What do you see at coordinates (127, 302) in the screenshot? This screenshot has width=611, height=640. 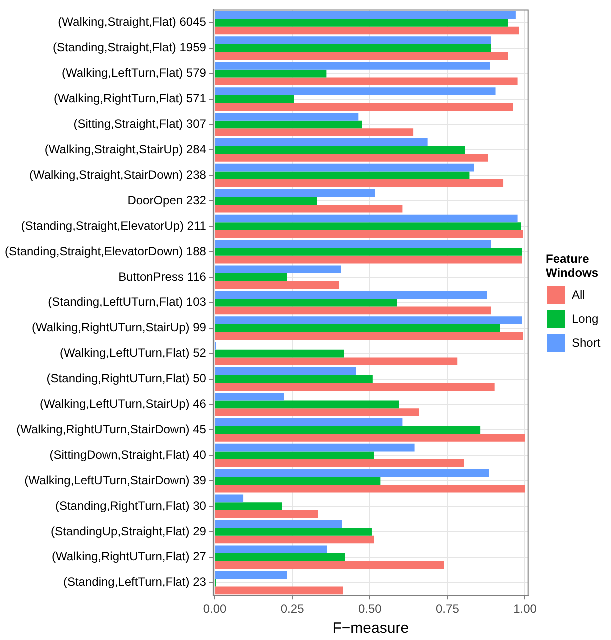 I see `y-tick-label: (Standing,LeftUTurn,Flat) 103` at bounding box center [127, 302].